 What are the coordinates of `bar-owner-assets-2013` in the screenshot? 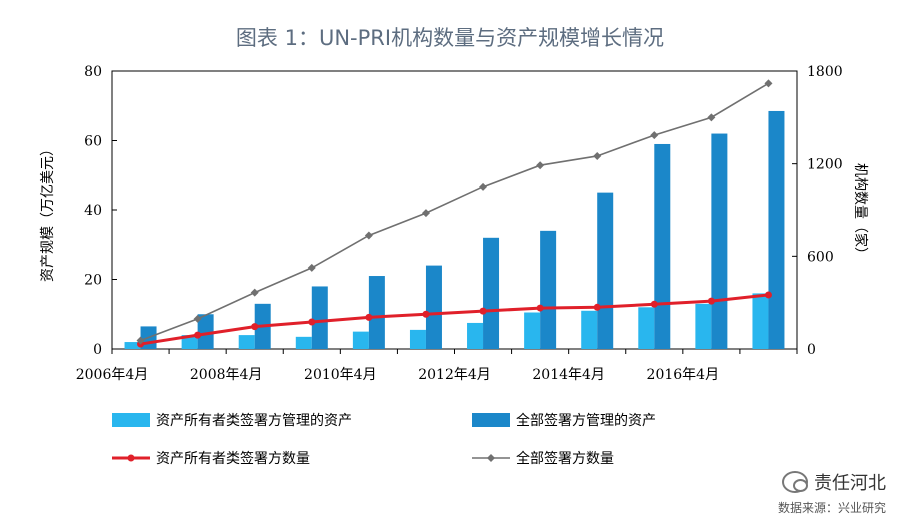 It's located at (532, 330).